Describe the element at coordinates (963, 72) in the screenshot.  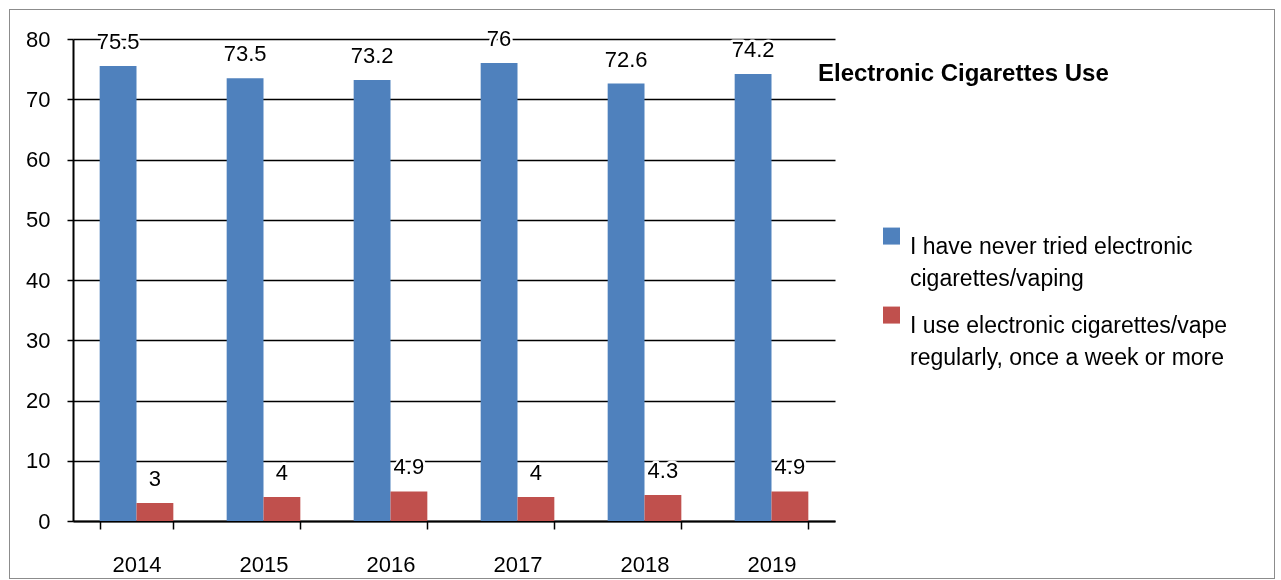
I see `text: Electronic Cigarettes Use` at that location.